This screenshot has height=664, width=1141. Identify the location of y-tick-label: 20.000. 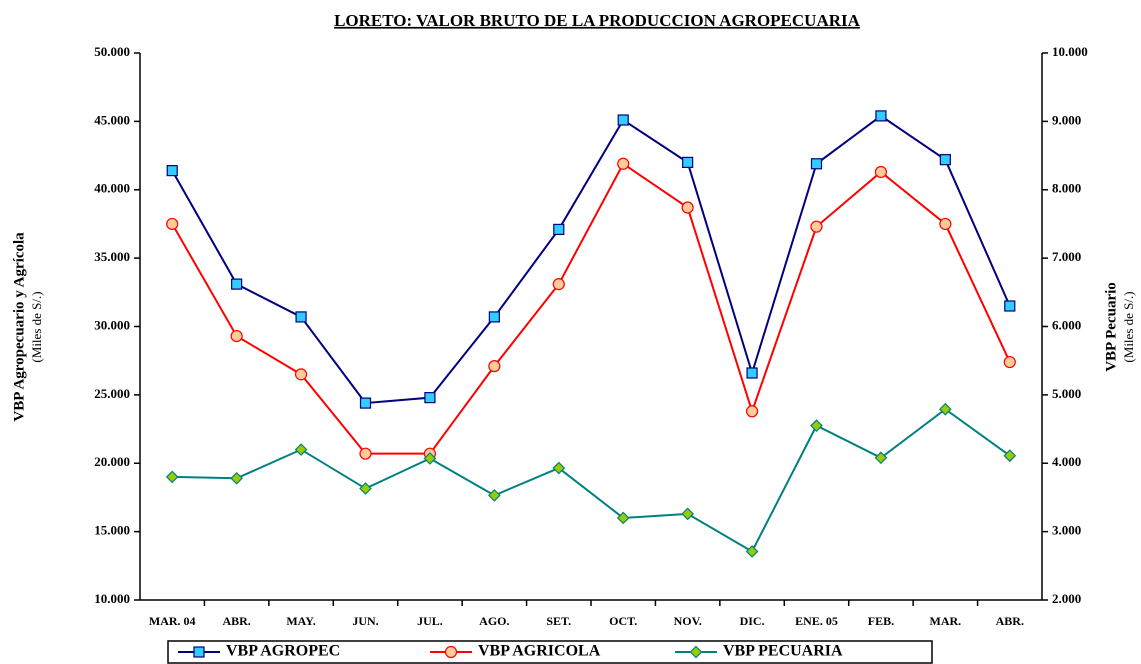
(112, 461).